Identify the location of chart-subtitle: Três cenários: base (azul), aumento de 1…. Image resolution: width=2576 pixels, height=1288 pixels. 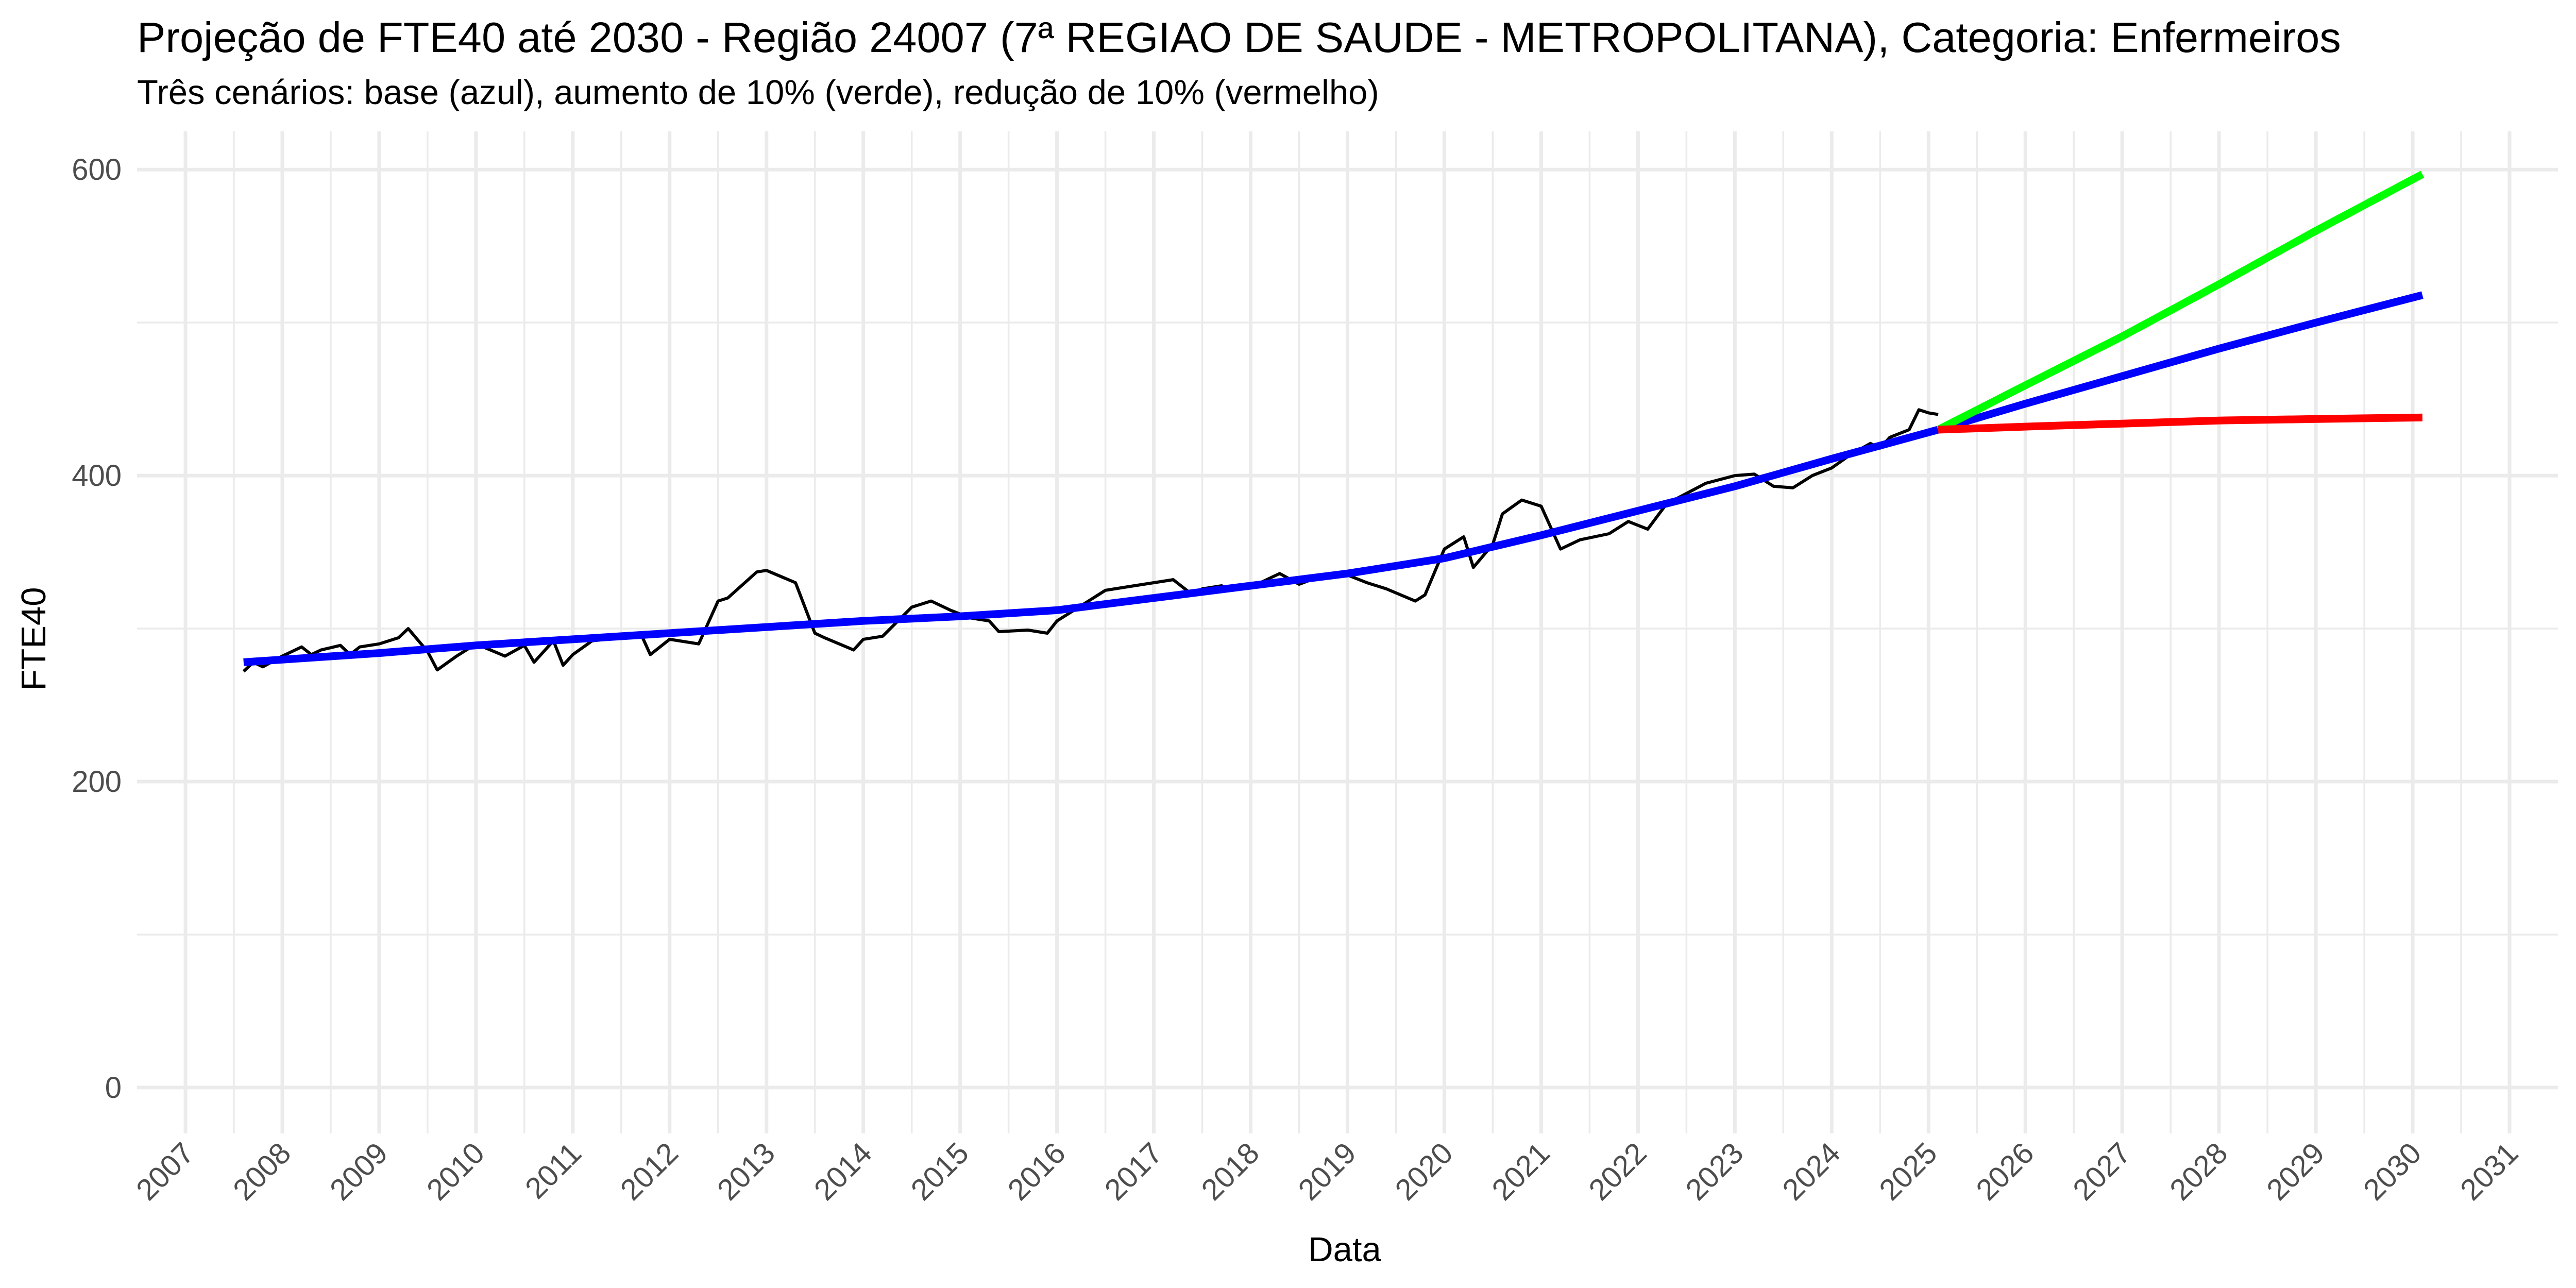
(758, 92).